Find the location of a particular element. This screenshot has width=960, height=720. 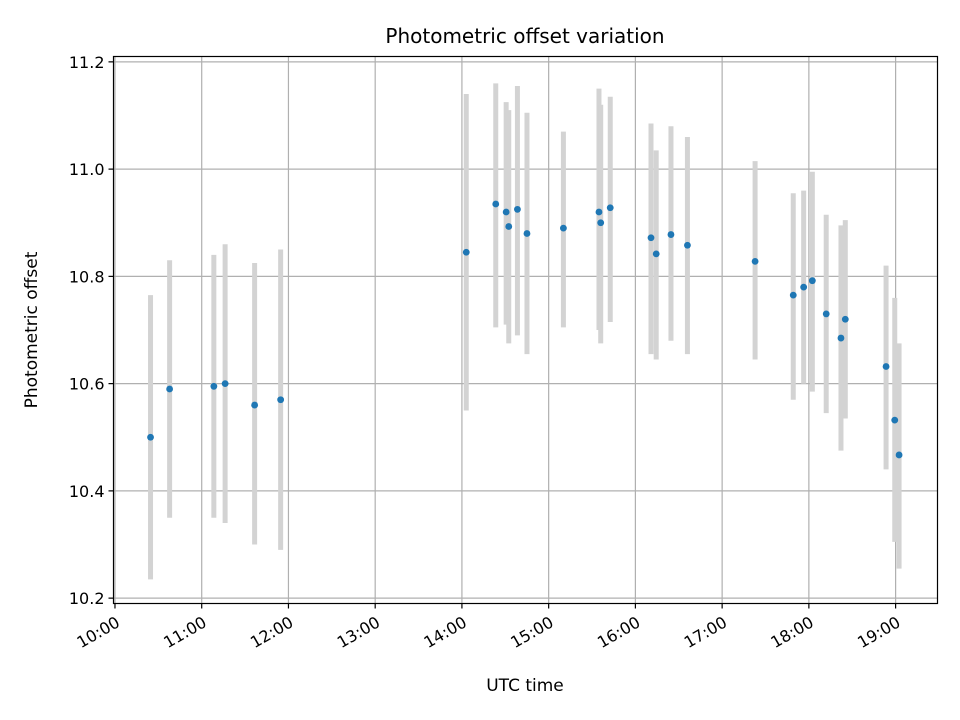

y-tick-label-3: 10.8 is located at coordinates (87, 276).